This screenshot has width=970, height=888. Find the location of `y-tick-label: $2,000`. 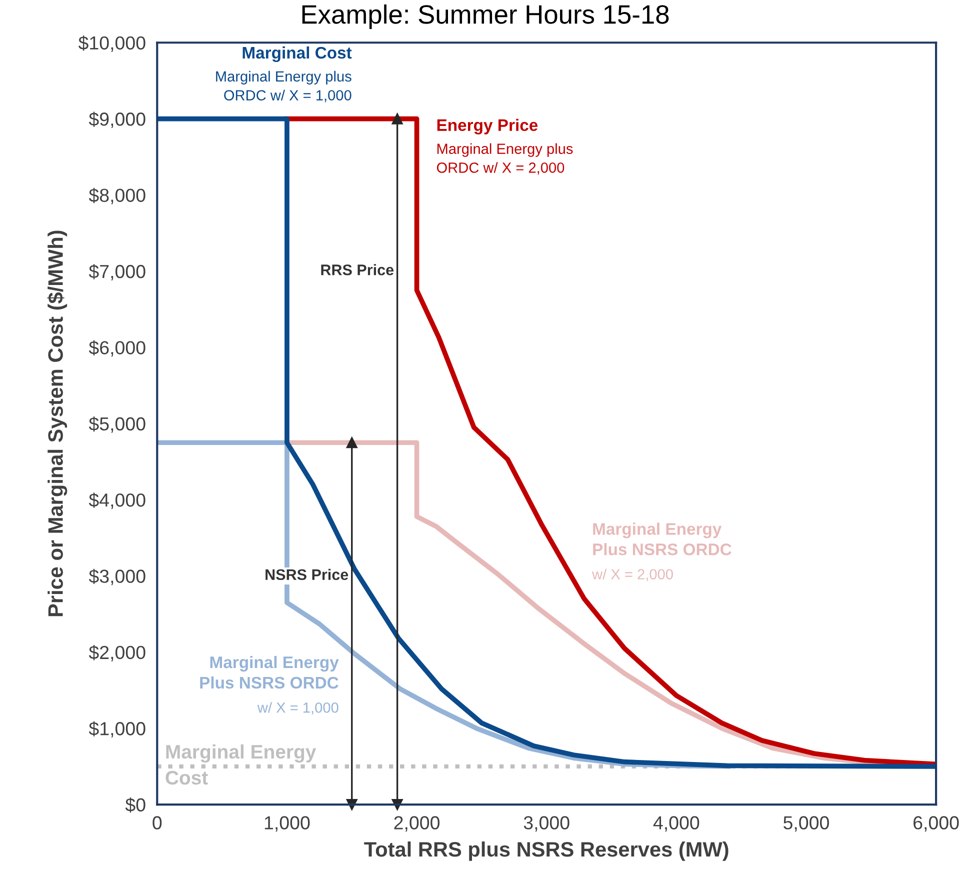

y-tick-label: $2,000 is located at coordinates (117, 653).